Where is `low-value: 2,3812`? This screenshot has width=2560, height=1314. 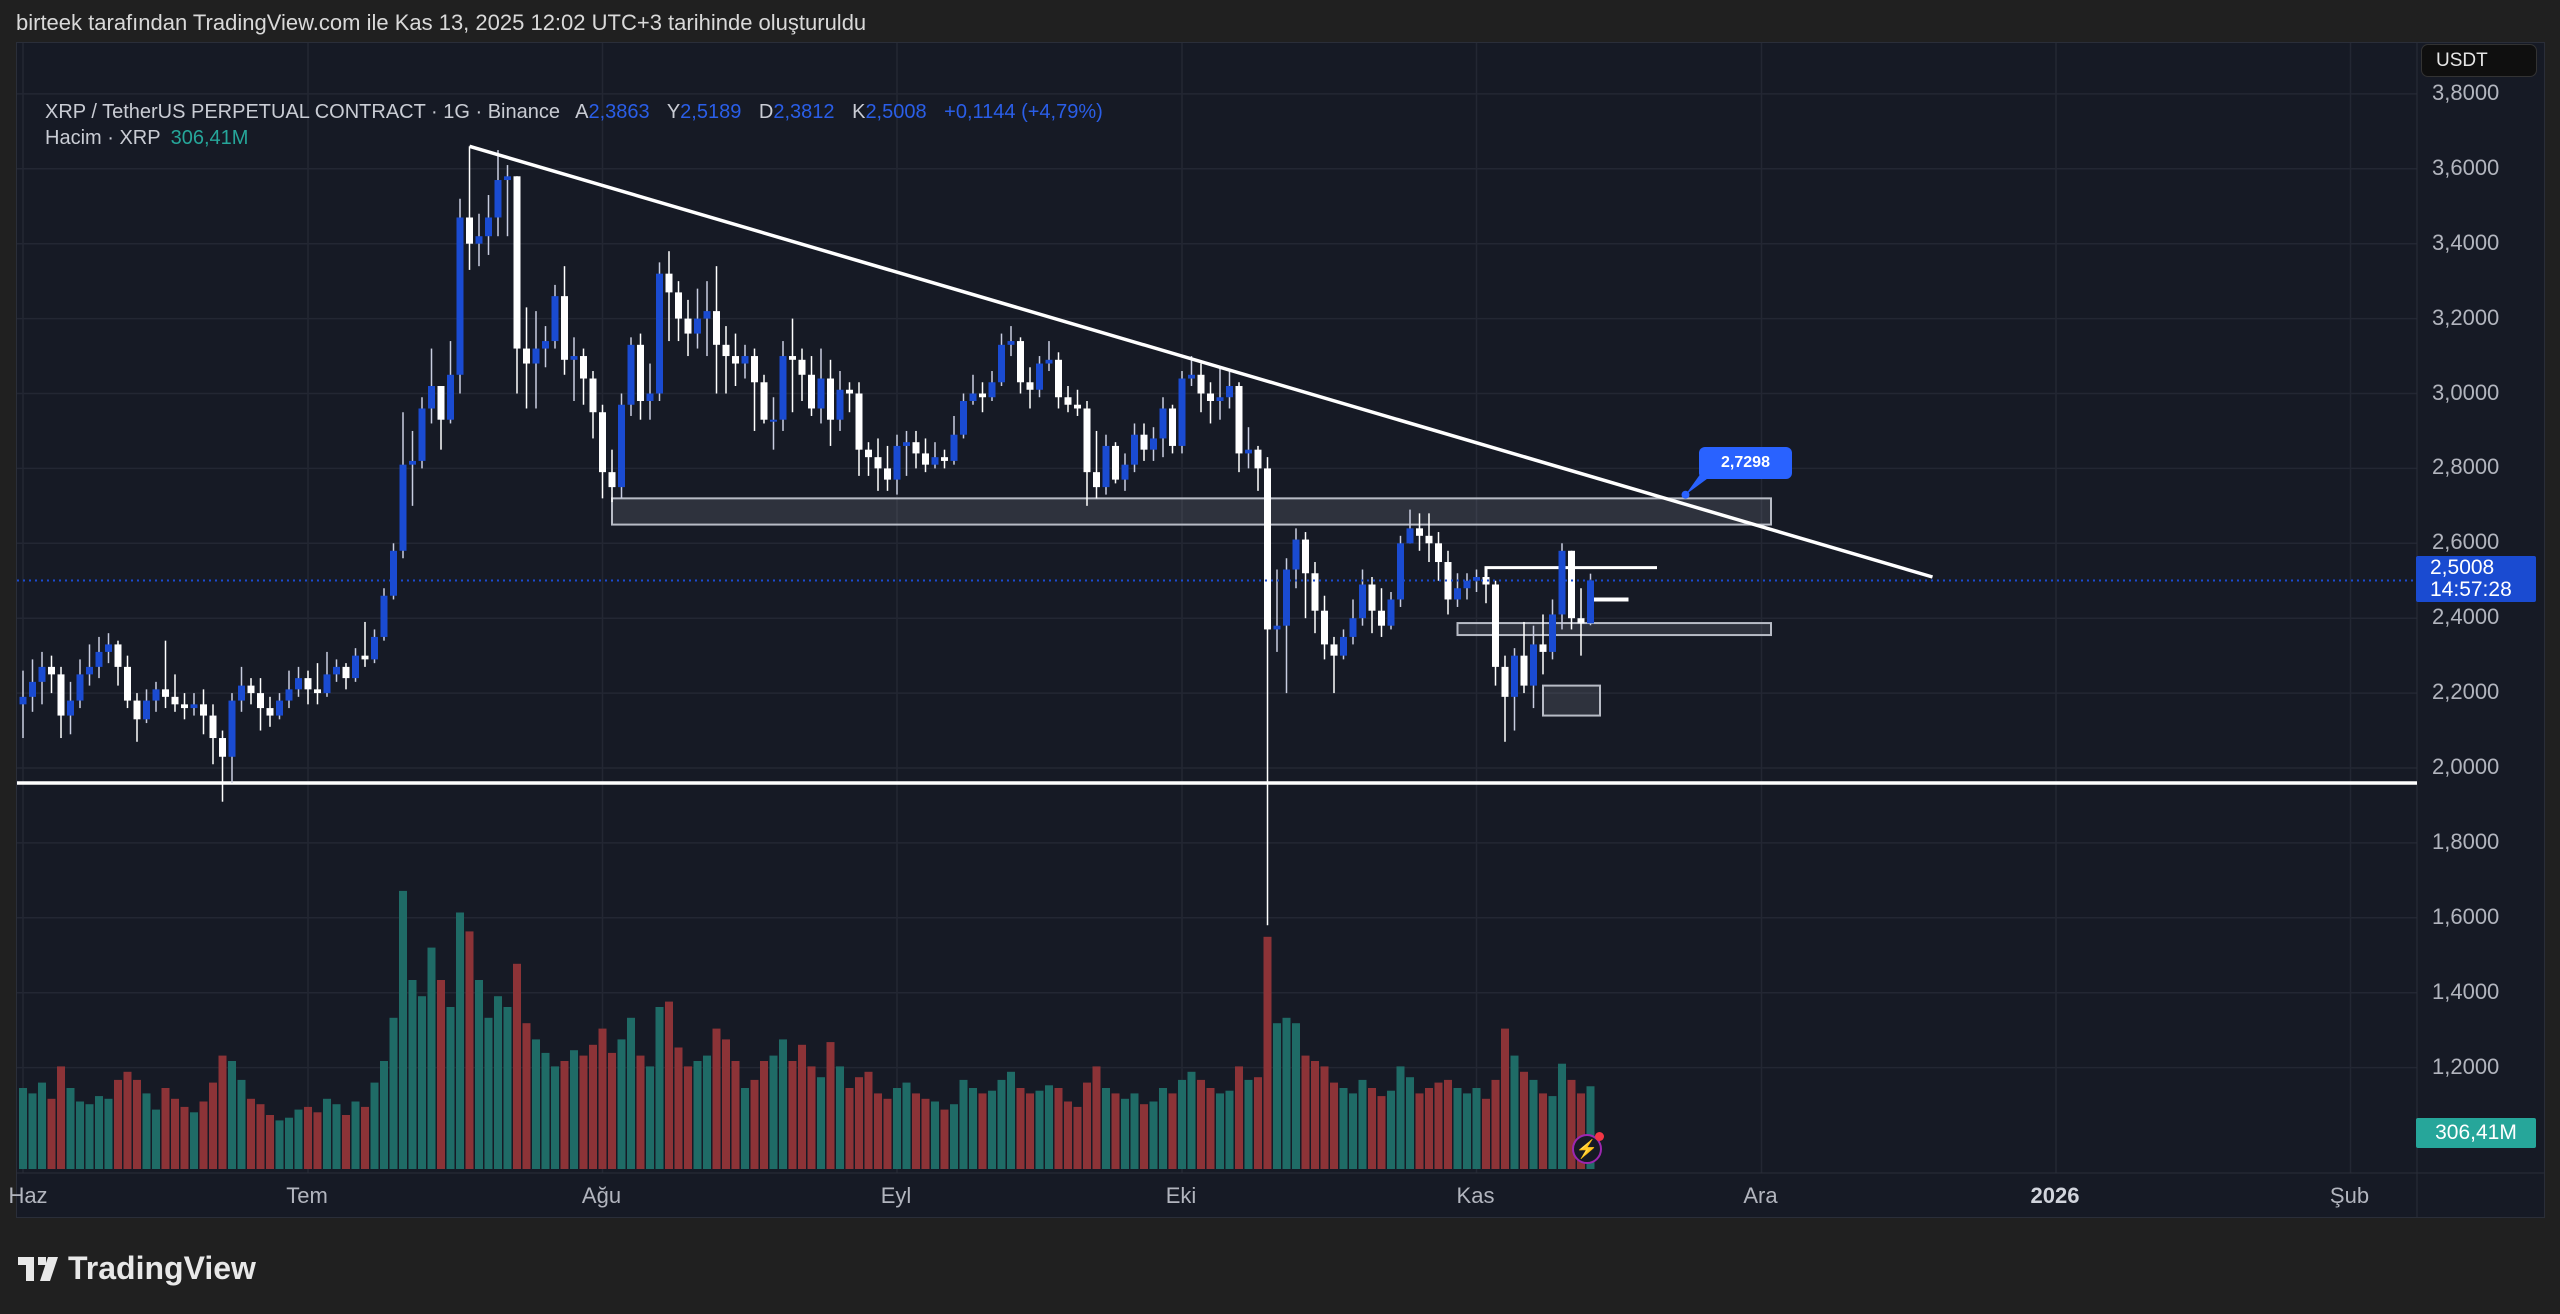
low-value: 2,3812 is located at coordinates (804, 112).